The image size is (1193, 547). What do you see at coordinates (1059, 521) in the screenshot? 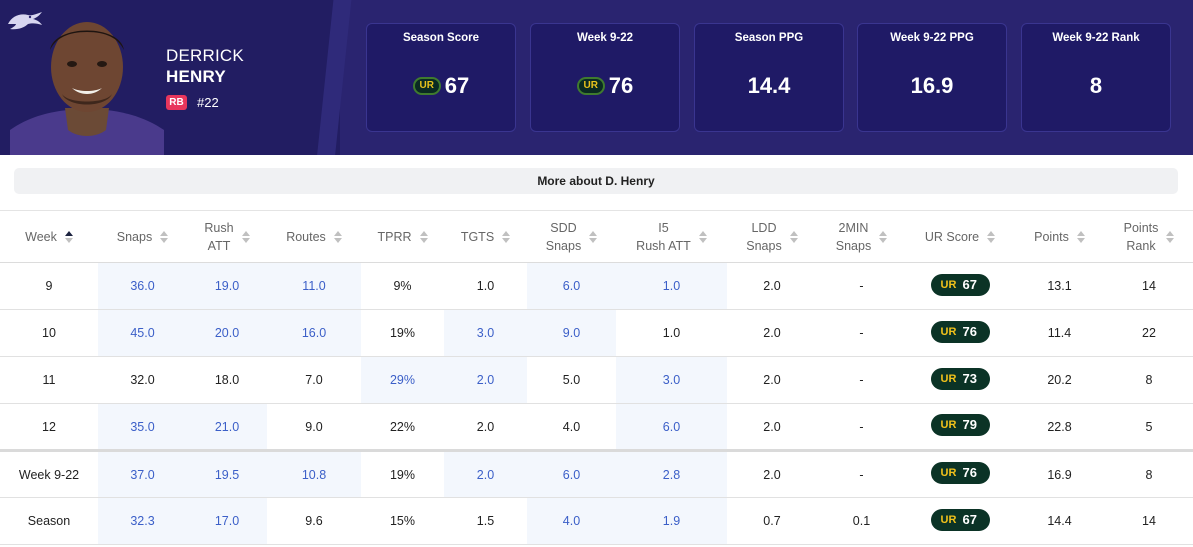
I see `cell-points: 14.4` at bounding box center [1059, 521].